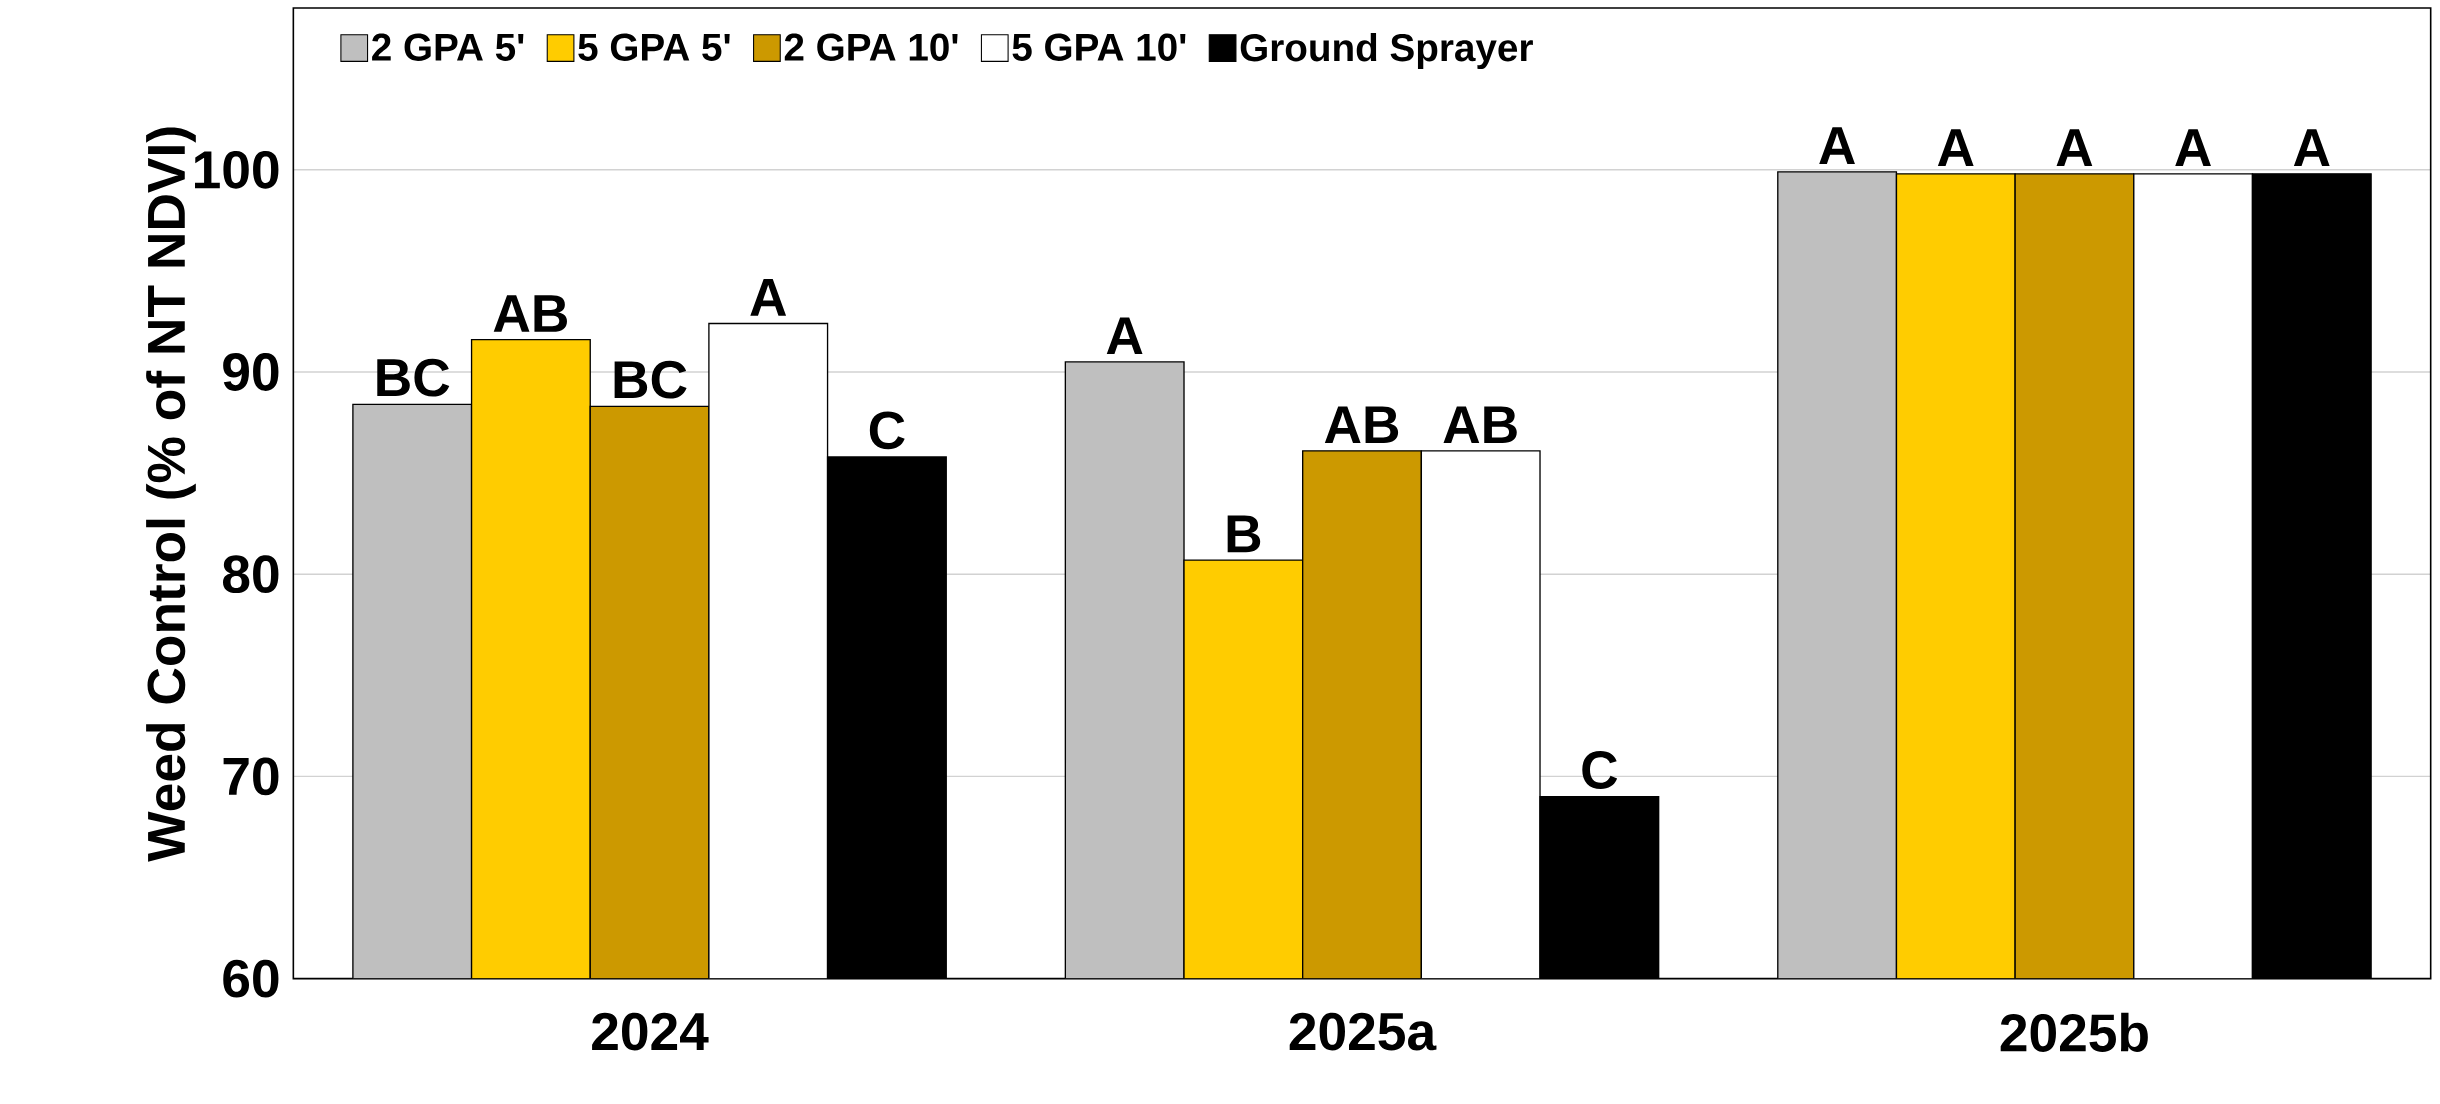 This screenshot has height=1104, width=2440. What do you see at coordinates (171, 494) in the screenshot?
I see `y-axis-title: Weed Control (% of NT NDVI)` at bounding box center [171, 494].